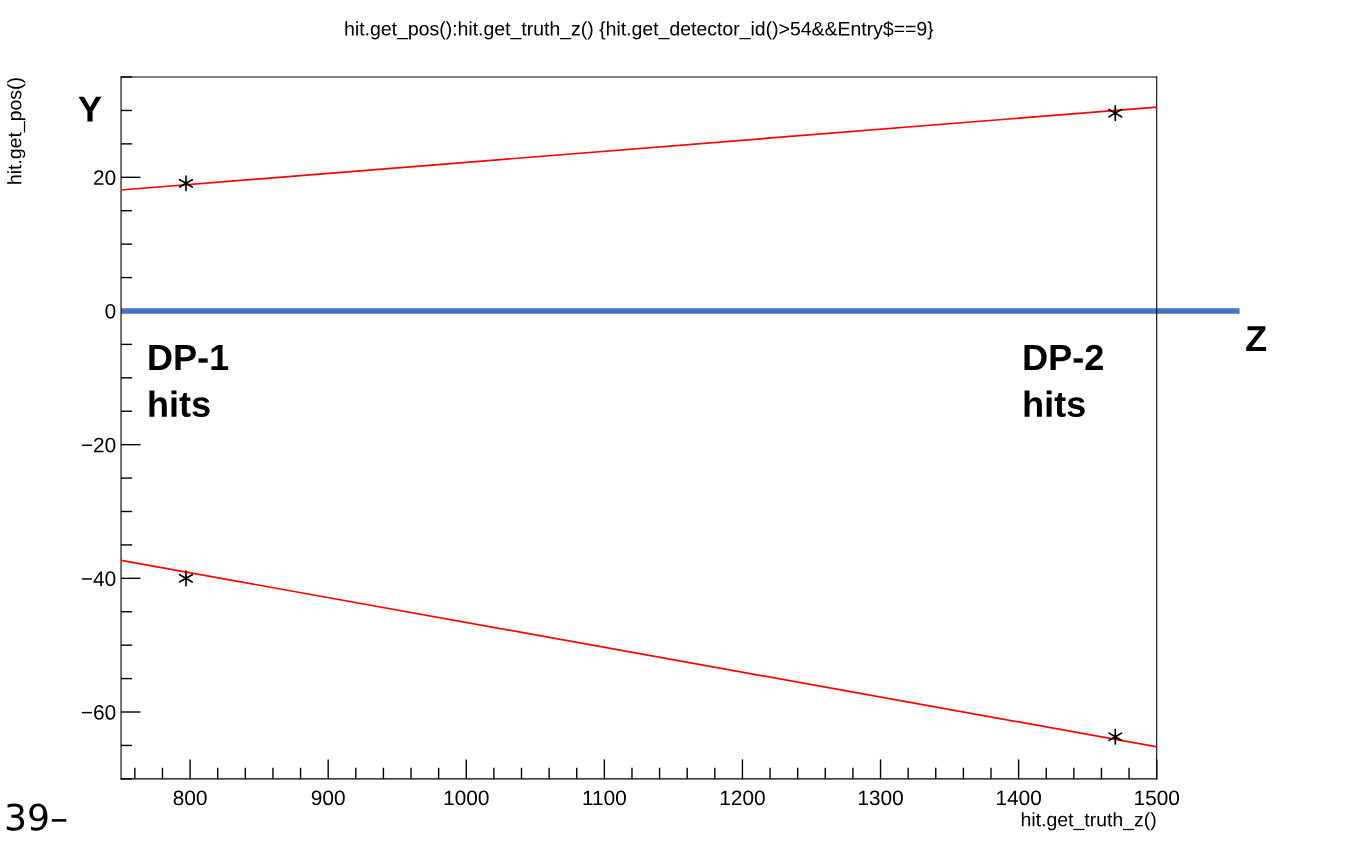 This screenshot has width=1345, height=842. What do you see at coordinates (466, 798) in the screenshot?
I see `x-tick-label: 1000` at bounding box center [466, 798].